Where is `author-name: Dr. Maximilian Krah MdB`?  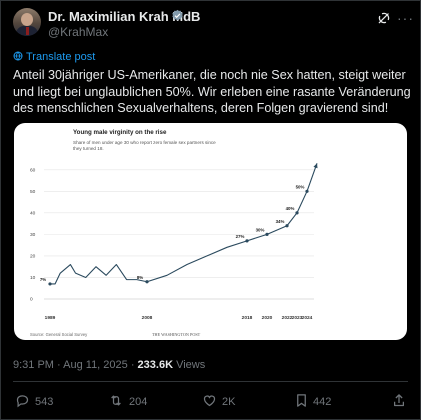
author-name: Dr. Maximilian Krah MdB is located at coordinates (124, 16).